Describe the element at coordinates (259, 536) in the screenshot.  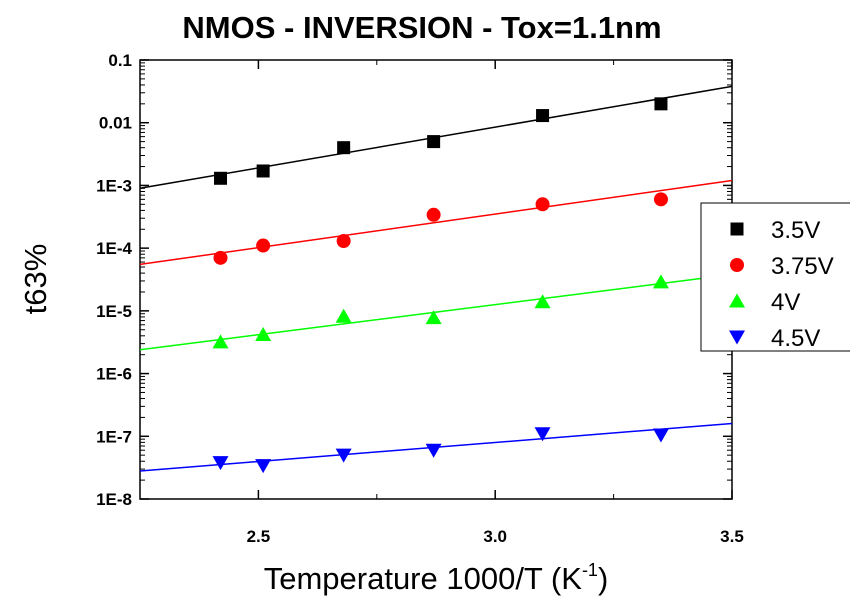
I see `x-tick-label: 2.5` at that location.